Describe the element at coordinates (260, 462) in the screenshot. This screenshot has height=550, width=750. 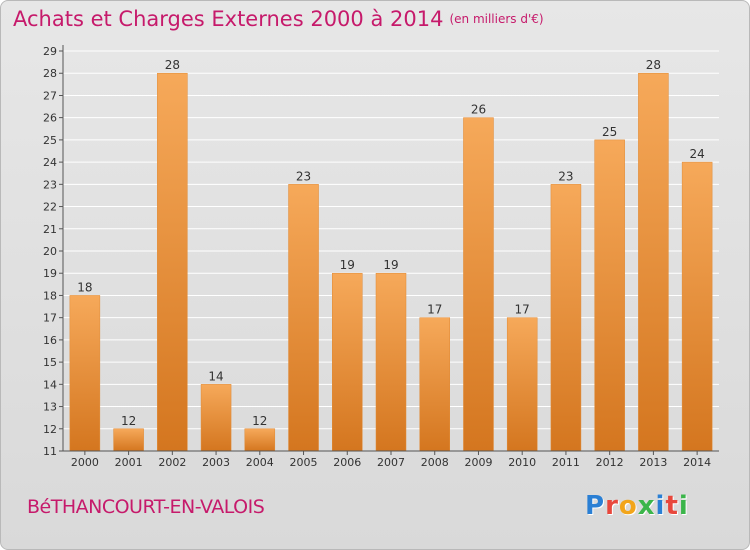
I see `x-tick-label: 2004` at that location.